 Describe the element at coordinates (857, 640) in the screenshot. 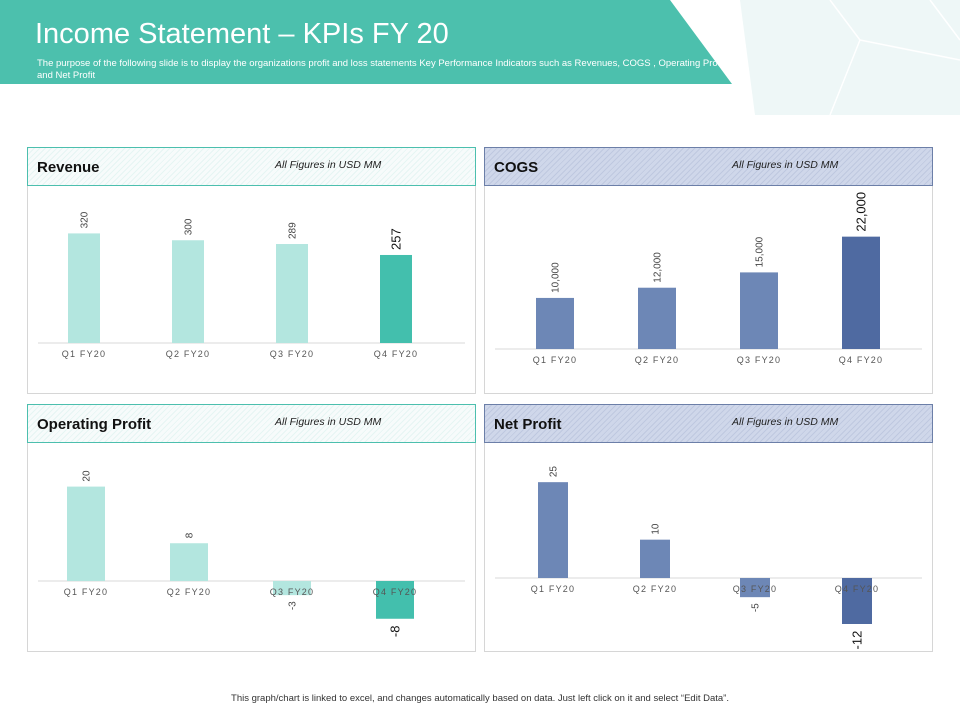

I see `data-label: -12` at that location.